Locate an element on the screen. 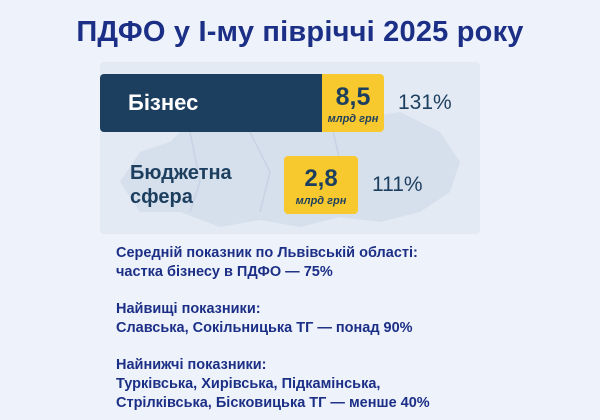 Image resolution: width=600 pixels, height=420 pixels. percentage-label-budget-sector: 111% is located at coordinates (397, 184).